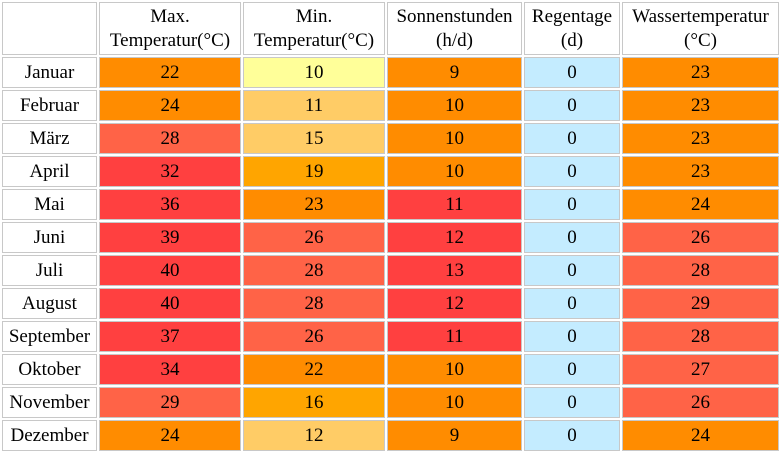  What do you see at coordinates (170, 72) in the screenshot?
I see `max-temp-cell: 22` at bounding box center [170, 72].